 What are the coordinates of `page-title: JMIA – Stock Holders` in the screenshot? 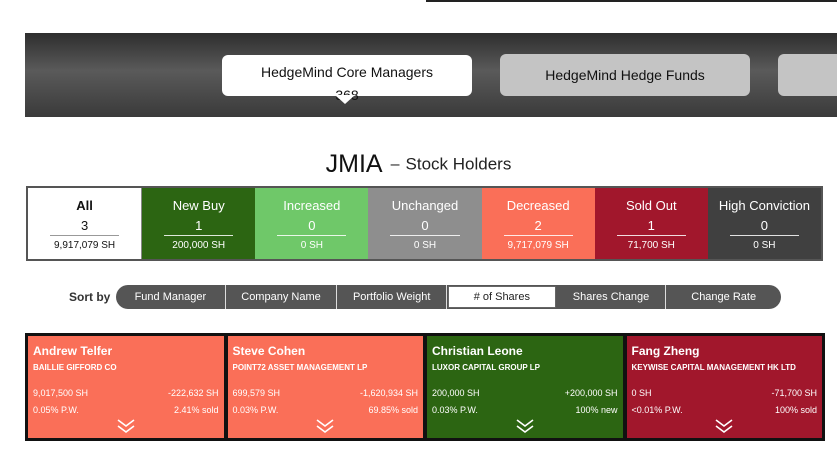 It's located at (418, 164).